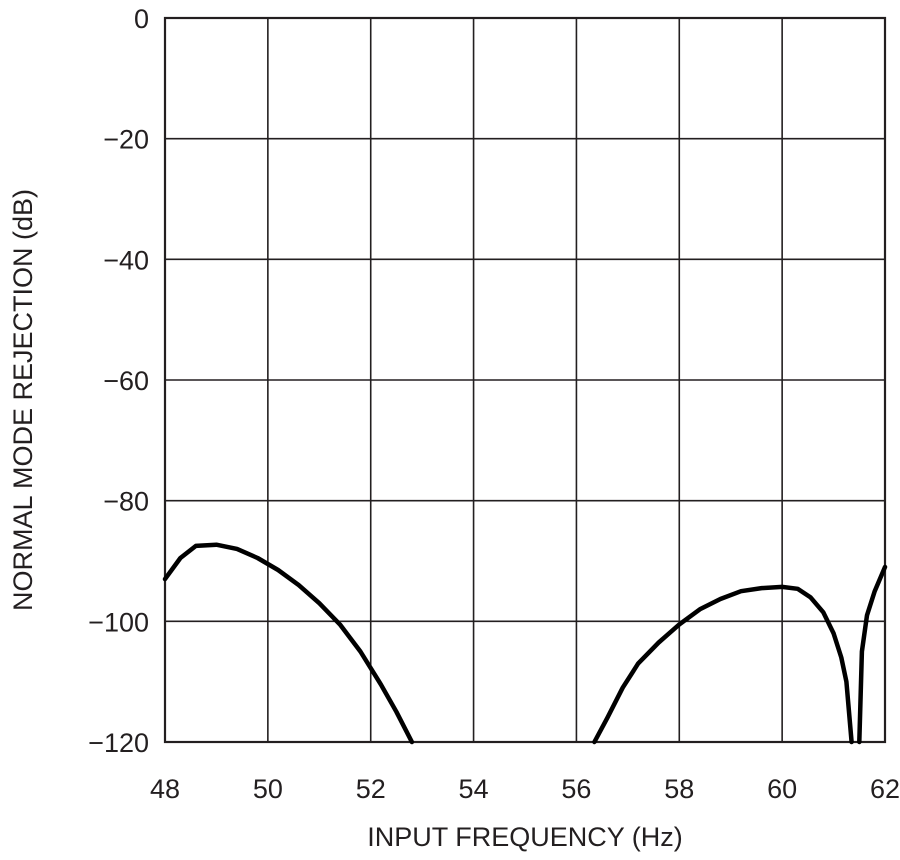  Describe the element at coordinates (141, 19) in the screenshot. I see `y-tick-label: 0` at that location.